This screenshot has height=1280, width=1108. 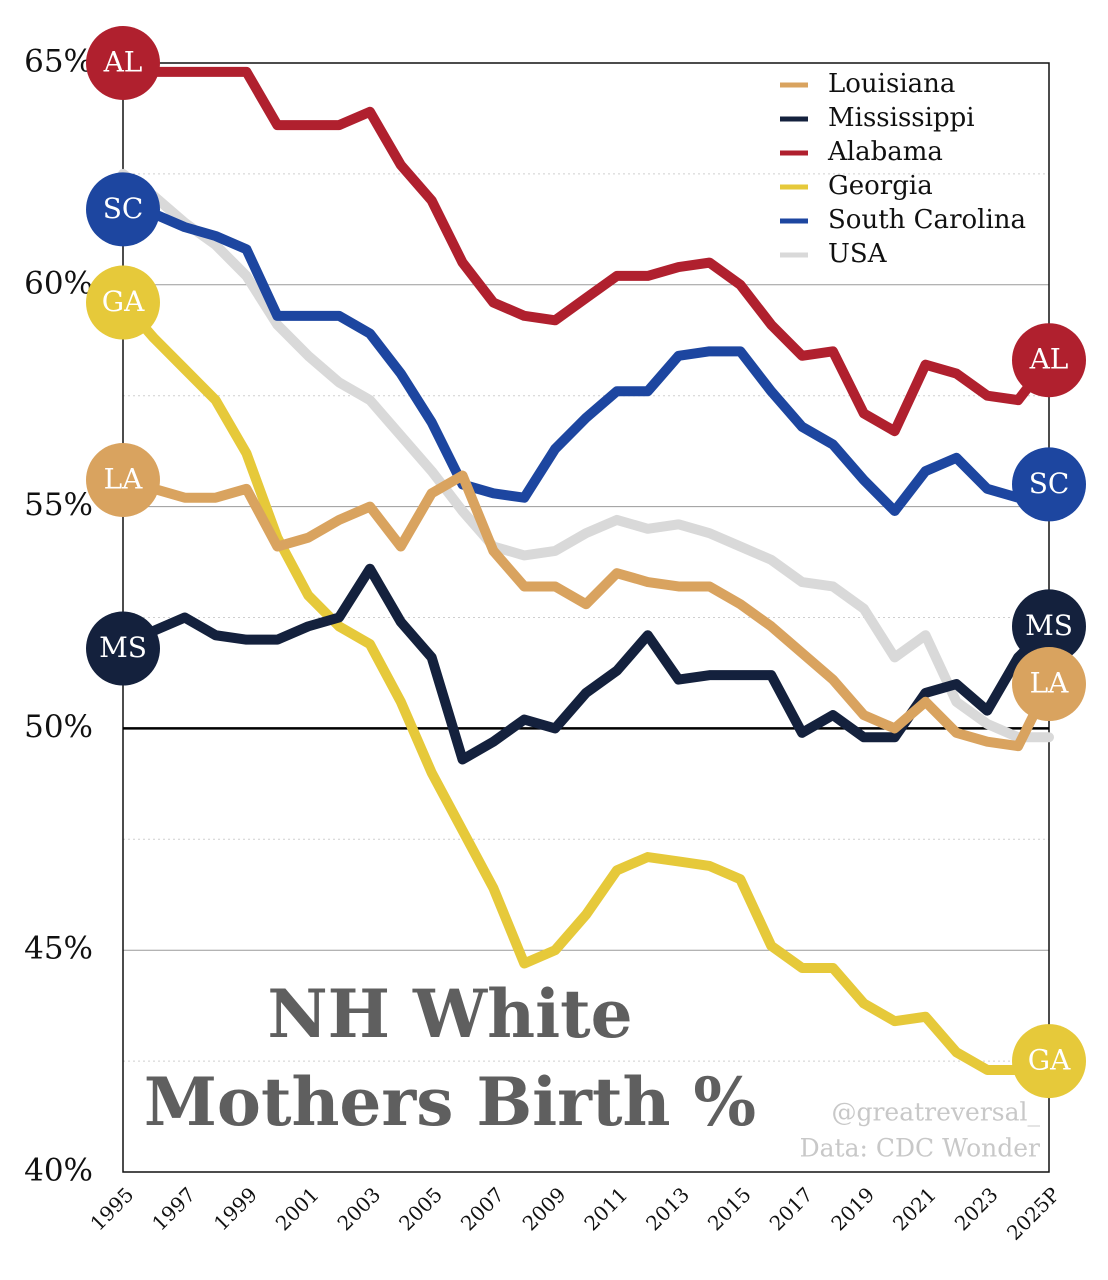 I want to click on y-tick-label: 50%, so click(x=58, y=727).